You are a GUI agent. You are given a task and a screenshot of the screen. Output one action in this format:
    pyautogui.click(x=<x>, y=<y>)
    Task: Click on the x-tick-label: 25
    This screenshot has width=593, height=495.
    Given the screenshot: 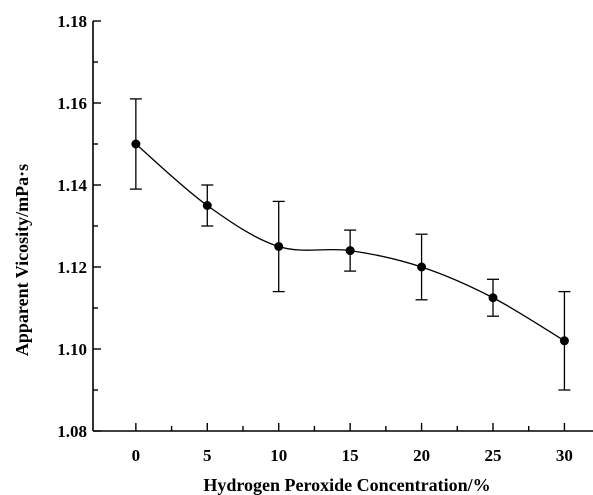 What is the action you would take?
    pyautogui.click(x=493, y=455)
    